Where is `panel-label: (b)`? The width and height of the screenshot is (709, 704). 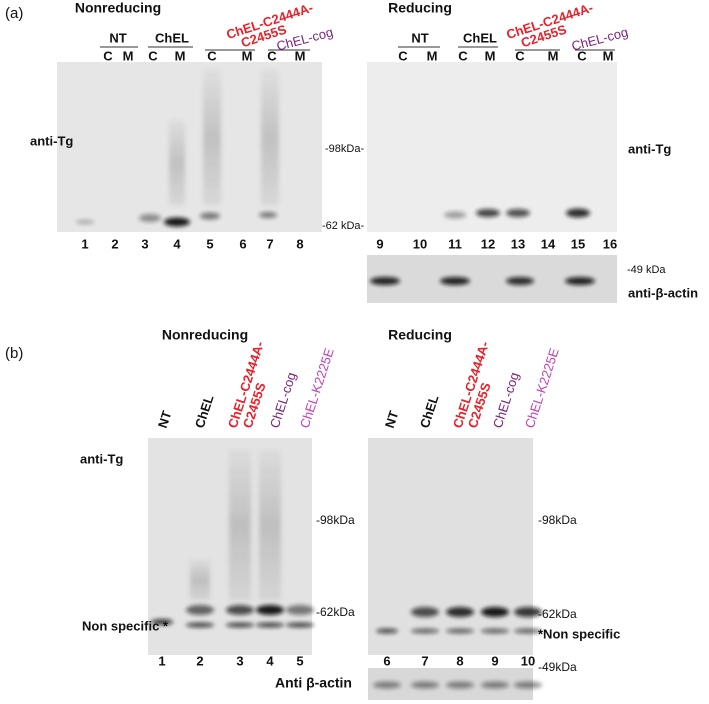 panel-label: (b) is located at coordinates (14, 353).